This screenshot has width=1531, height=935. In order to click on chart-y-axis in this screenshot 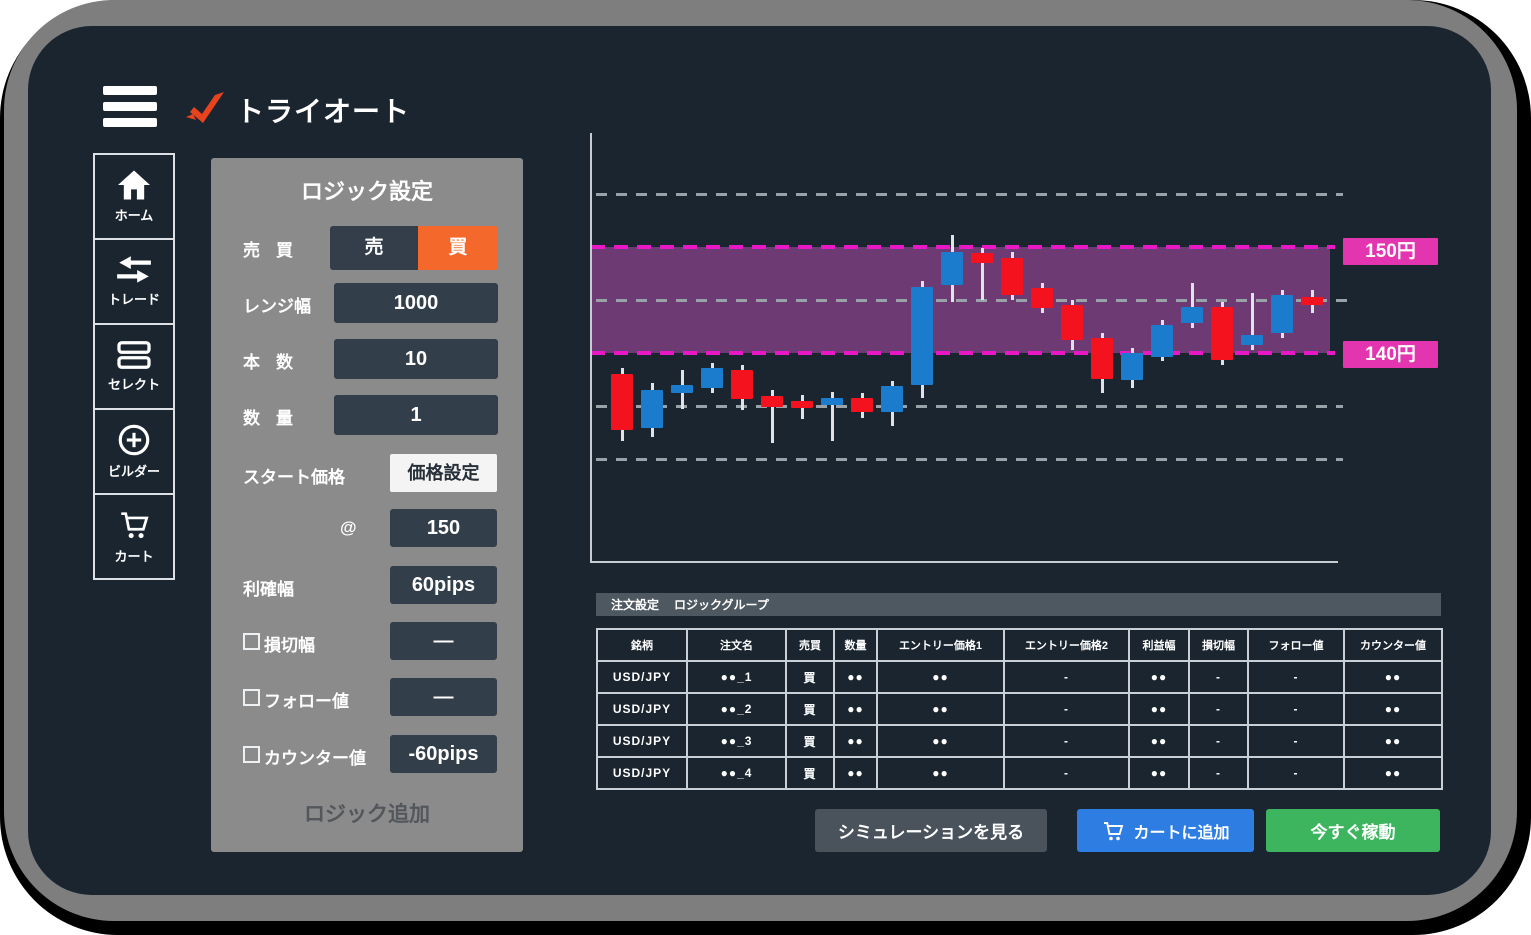, I will do `click(591, 348)`.